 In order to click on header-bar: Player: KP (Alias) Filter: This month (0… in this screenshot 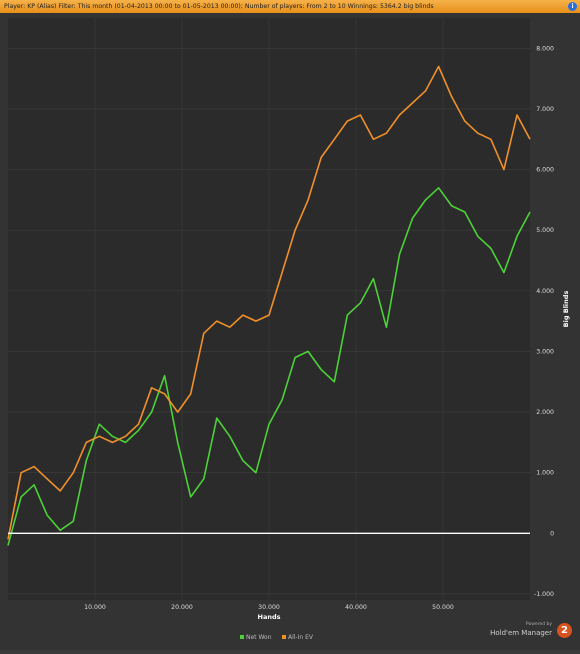, I will do `click(290, 6)`.